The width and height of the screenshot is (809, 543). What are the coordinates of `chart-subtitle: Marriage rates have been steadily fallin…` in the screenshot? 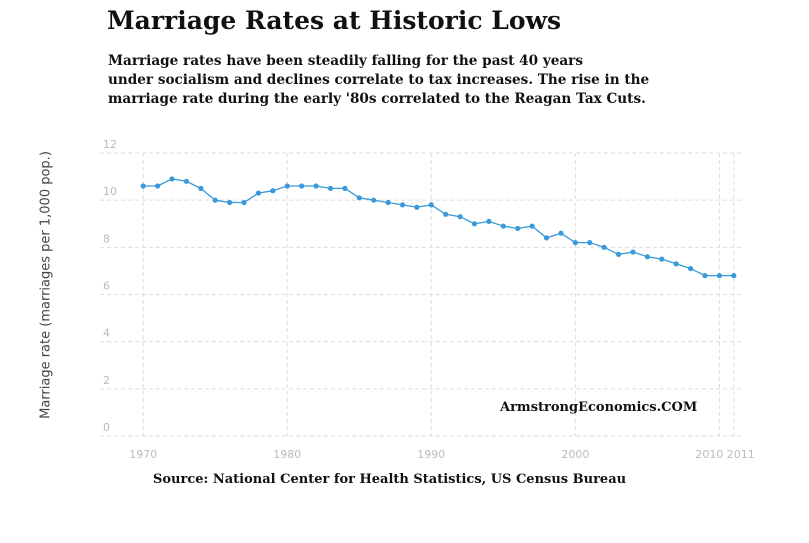 It's located at (418, 80).